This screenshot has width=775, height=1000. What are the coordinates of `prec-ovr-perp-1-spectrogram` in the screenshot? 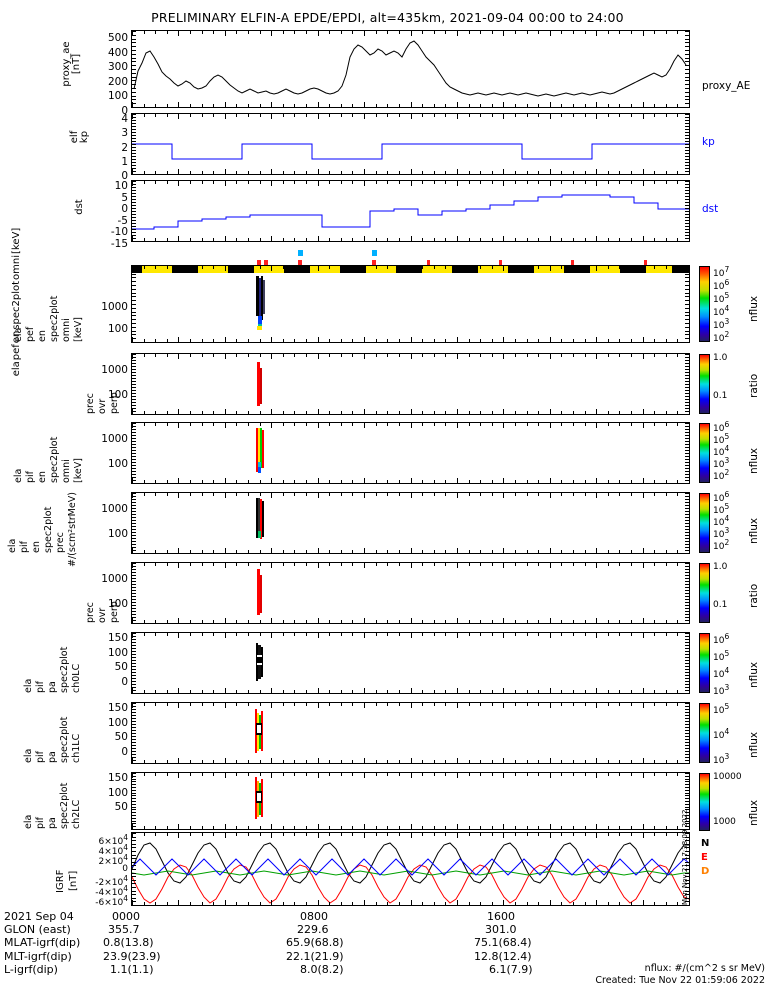 It's located at (259, 384).